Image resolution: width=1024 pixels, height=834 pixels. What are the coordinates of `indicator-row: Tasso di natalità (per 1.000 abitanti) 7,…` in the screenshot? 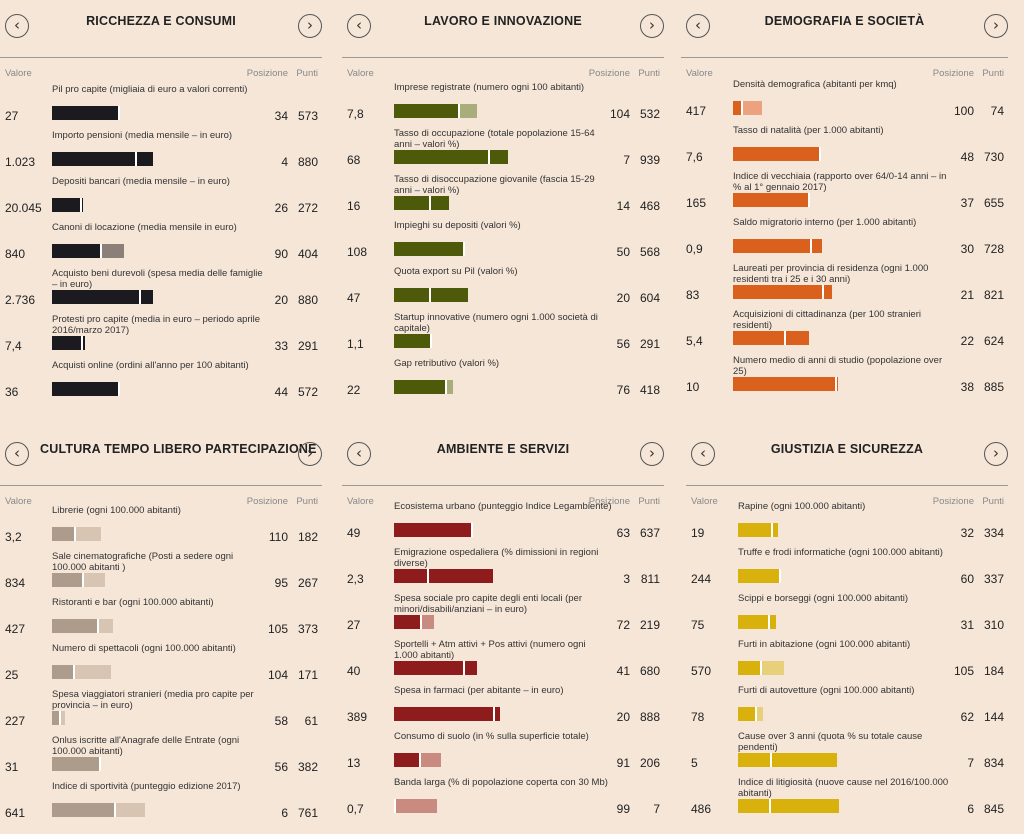 It's located at (844, 148).